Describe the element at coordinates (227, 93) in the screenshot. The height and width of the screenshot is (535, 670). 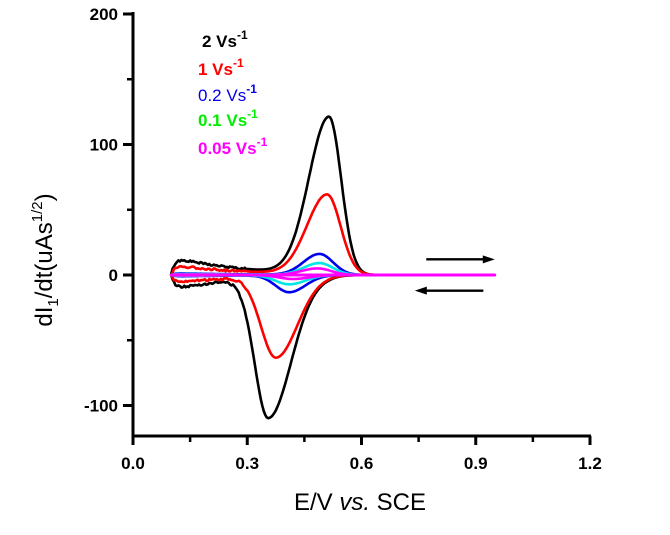
I see `legend-entry: 0.2 Vs-1` at that location.